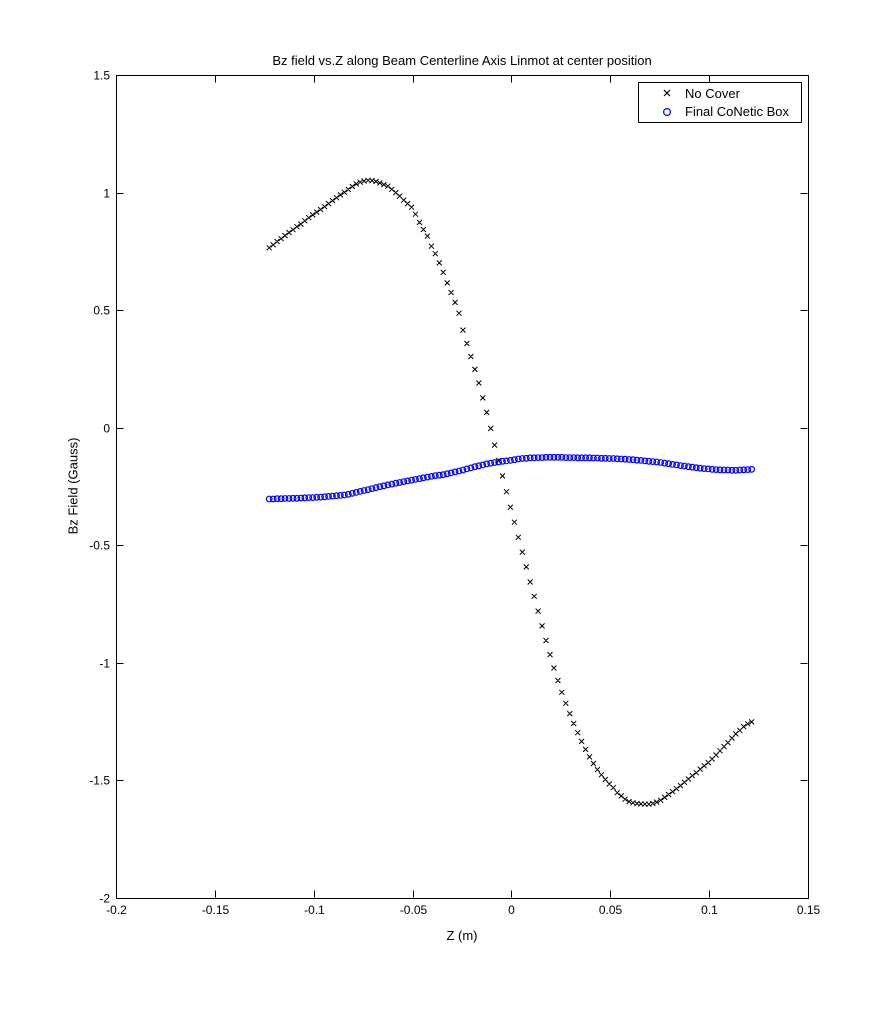 This screenshot has width=892, height=1011. I want to click on svg-text: -1, so click(104, 664).